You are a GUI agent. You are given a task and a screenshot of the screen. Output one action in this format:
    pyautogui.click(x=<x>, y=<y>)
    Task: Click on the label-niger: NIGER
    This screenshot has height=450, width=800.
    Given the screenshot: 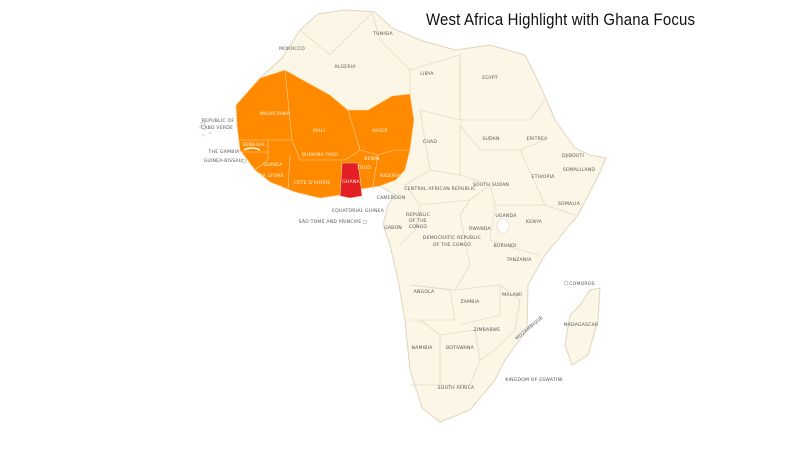 What is the action you would take?
    pyautogui.click(x=380, y=131)
    